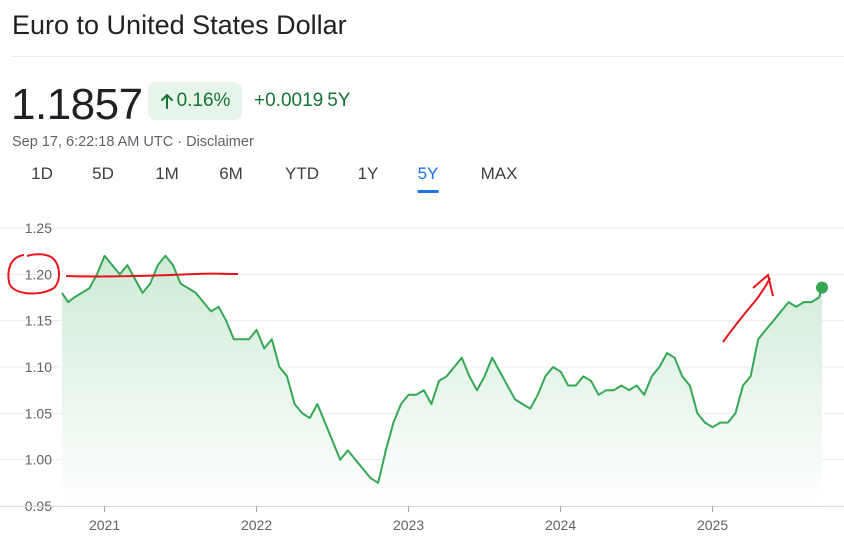  Describe the element at coordinates (368, 173) in the screenshot. I see `tab-1y: 1Y` at that location.